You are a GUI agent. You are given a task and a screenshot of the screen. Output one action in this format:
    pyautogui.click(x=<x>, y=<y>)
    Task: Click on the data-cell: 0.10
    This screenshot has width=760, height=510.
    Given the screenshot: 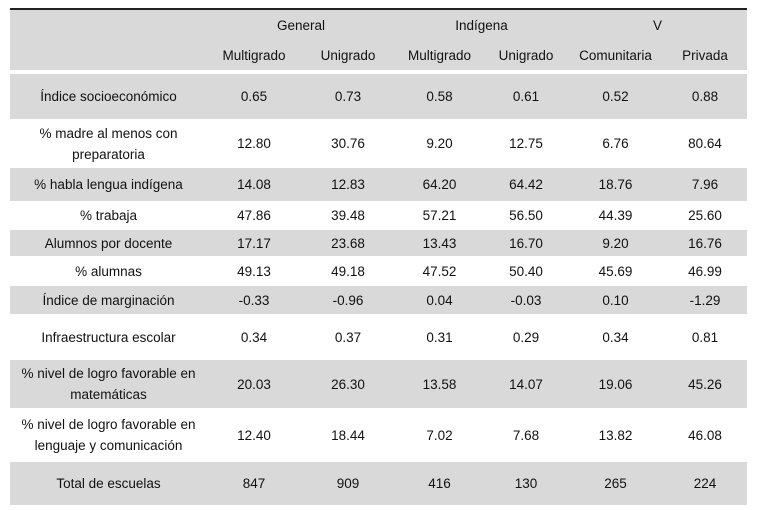 What is the action you would take?
    pyautogui.click(x=615, y=300)
    